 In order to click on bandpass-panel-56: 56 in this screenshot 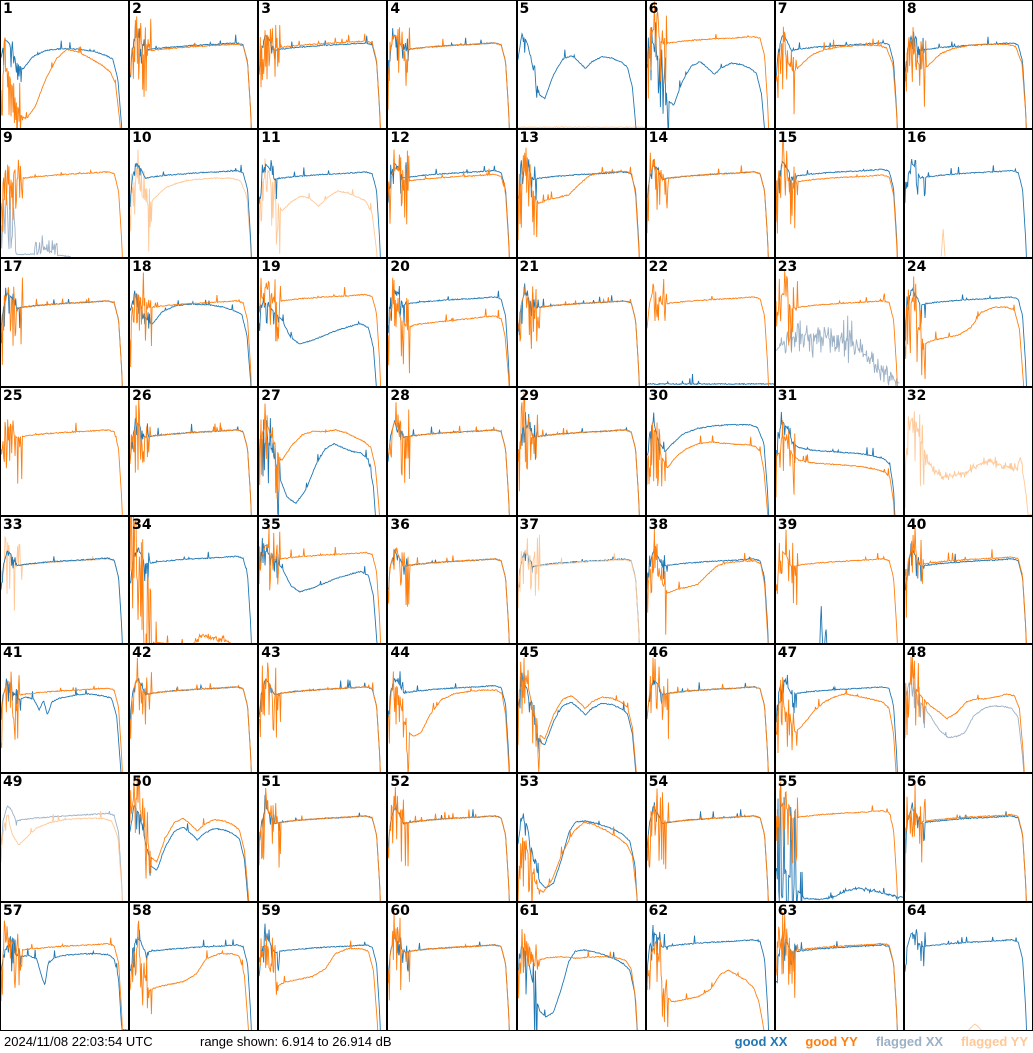, I will do `click(968, 838)`.